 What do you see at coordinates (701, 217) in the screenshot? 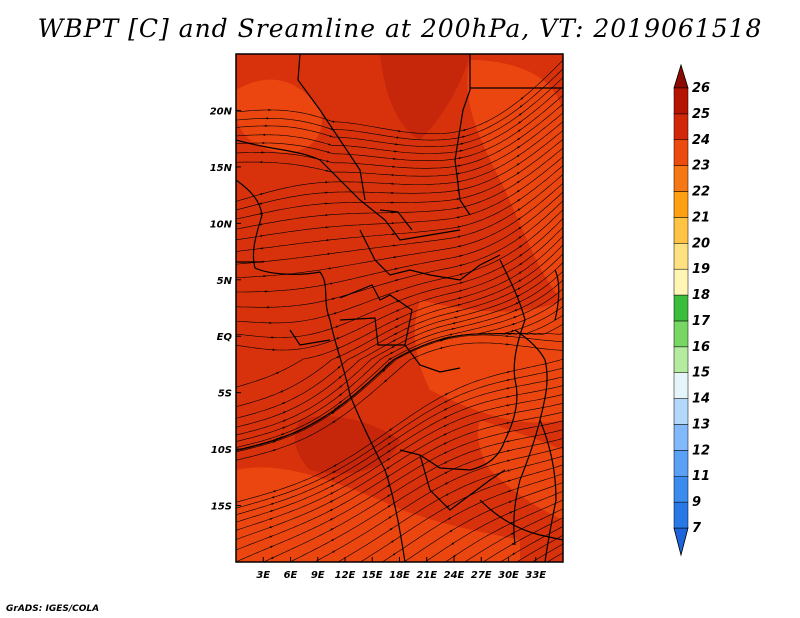
I see `colorbar-label: 21` at bounding box center [701, 217].